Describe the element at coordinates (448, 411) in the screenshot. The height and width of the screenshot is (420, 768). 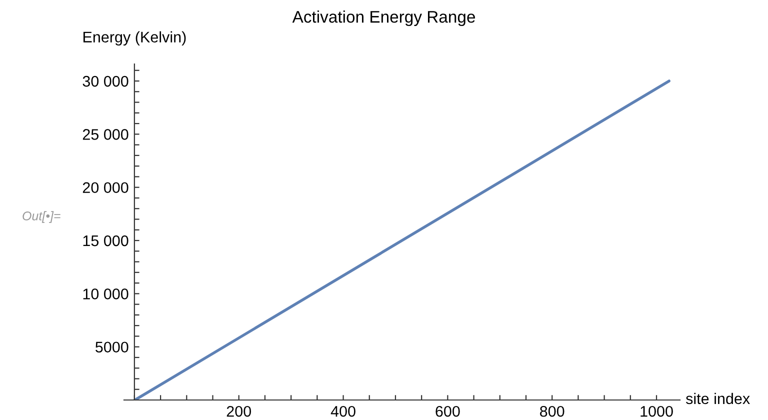
I see `x-tick-label: 600` at that location.